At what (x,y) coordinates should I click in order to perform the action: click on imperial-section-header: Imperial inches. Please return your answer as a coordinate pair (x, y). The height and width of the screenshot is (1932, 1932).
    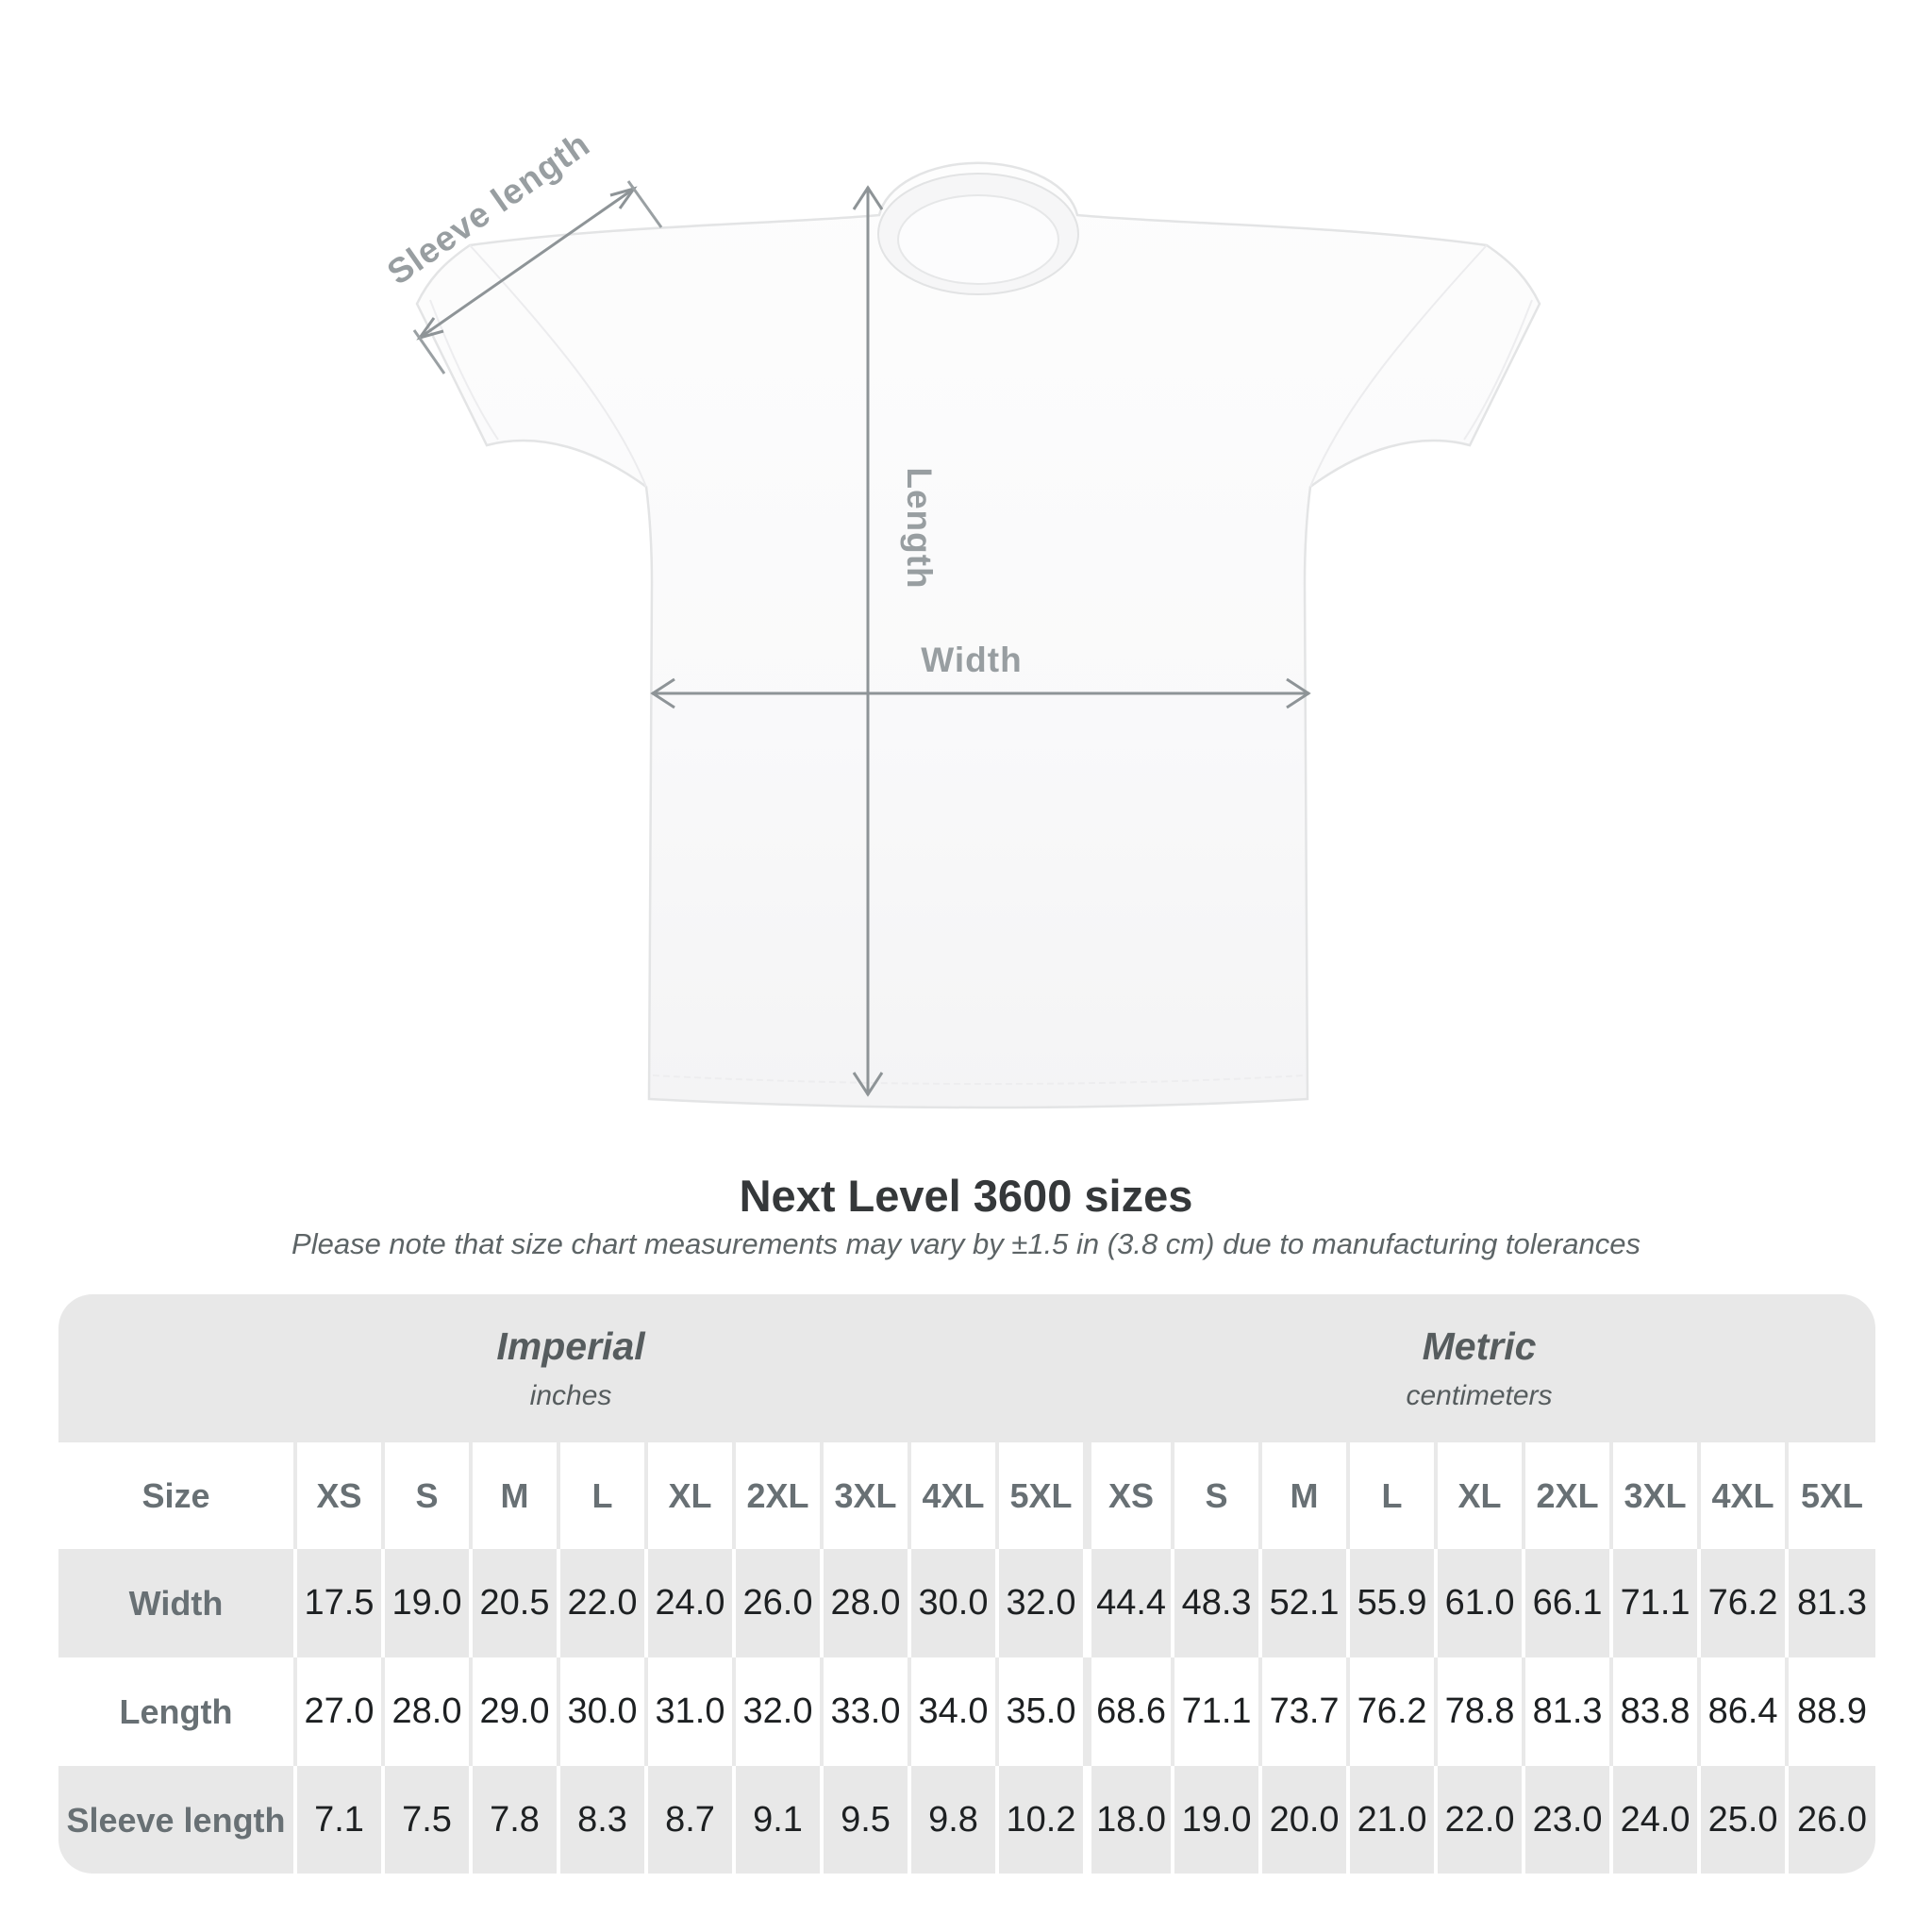
    Looking at the image, I should click on (571, 1368).